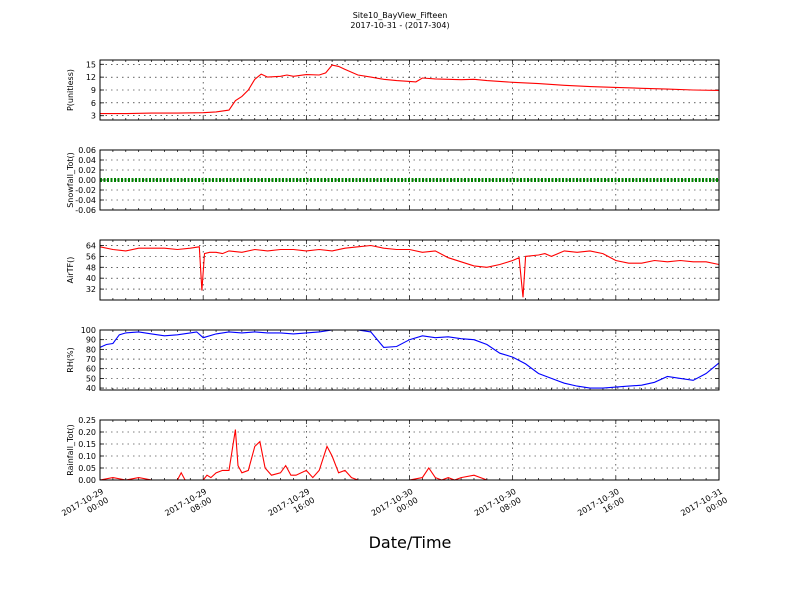  I want to click on x-axis-label: Date/Time, so click(410, 542).